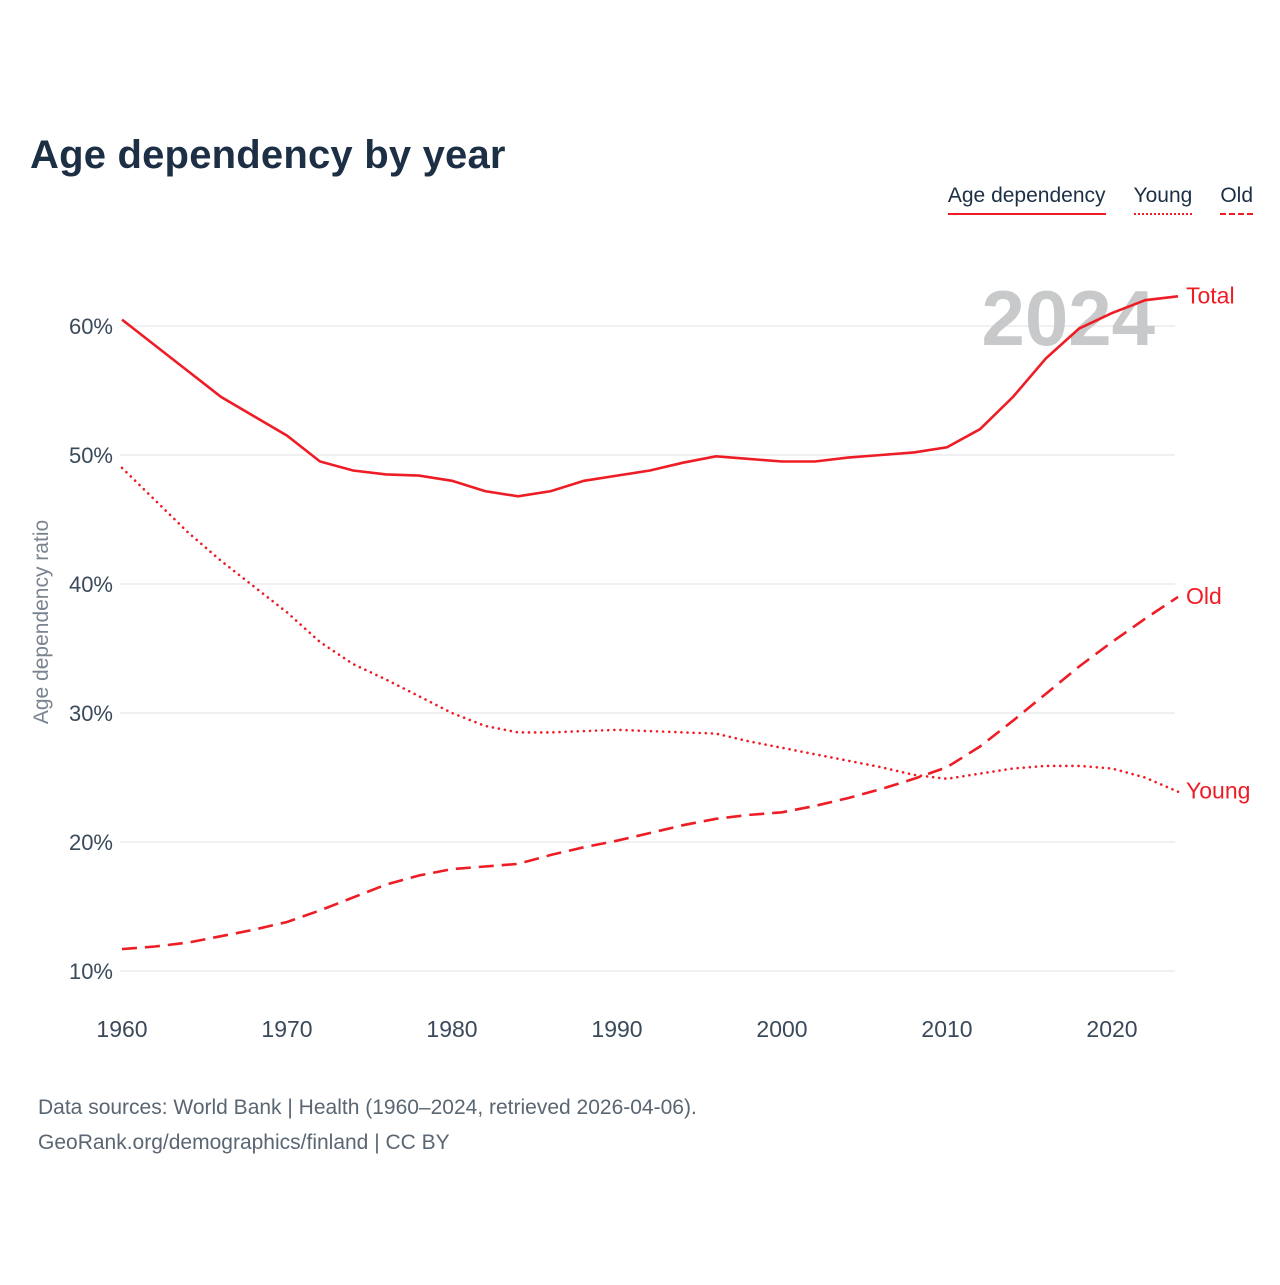  Describe the element at coordinates (616, 1029) in the screenshot. I see `x-tick-label: 1990` at that location.